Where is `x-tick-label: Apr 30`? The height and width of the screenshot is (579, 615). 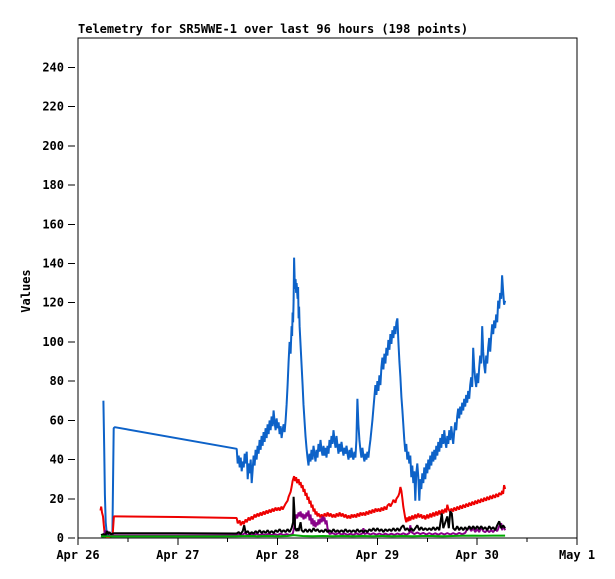 x-tick-label: Apr 30 is located at coordinates (477, 555).